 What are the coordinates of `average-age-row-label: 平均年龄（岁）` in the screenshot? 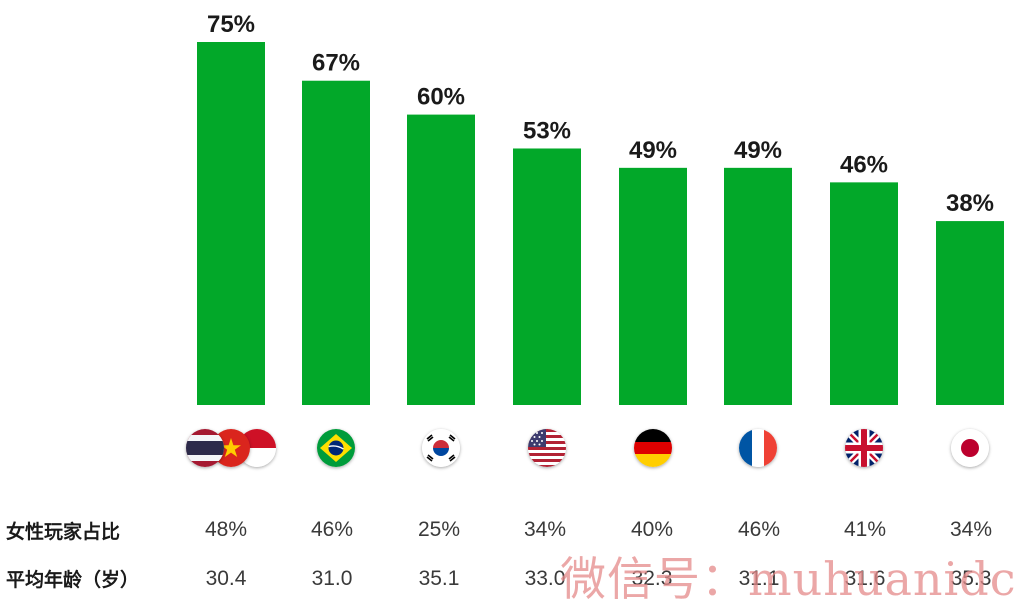 It's located at (73, 580).